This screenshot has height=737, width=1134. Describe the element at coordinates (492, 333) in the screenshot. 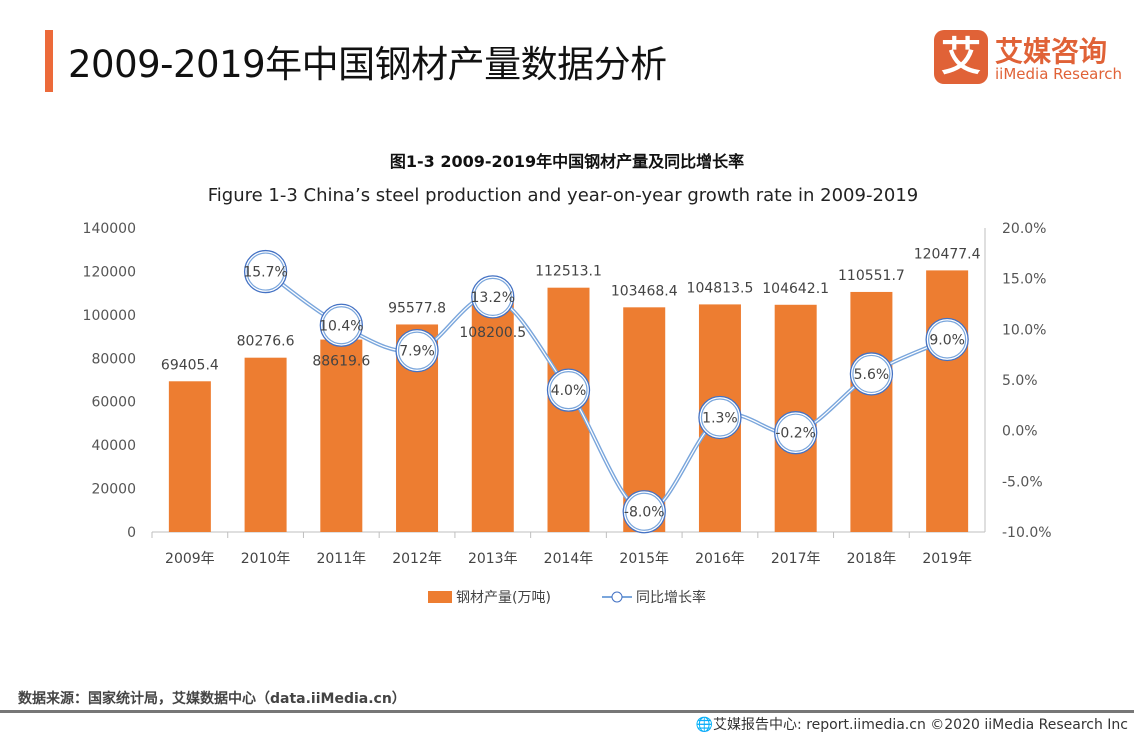

I see `bar-label: 108200.5` at that location.